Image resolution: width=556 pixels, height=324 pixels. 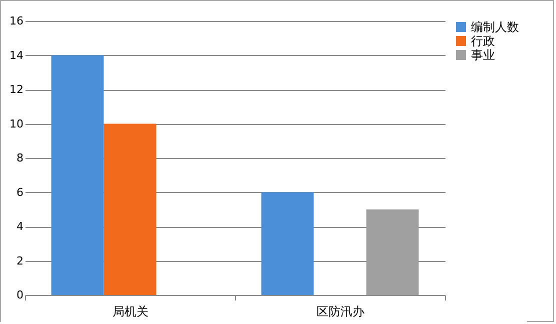 I want to click on x-tick-label: 区防汛办, so click(x=340, y=311).